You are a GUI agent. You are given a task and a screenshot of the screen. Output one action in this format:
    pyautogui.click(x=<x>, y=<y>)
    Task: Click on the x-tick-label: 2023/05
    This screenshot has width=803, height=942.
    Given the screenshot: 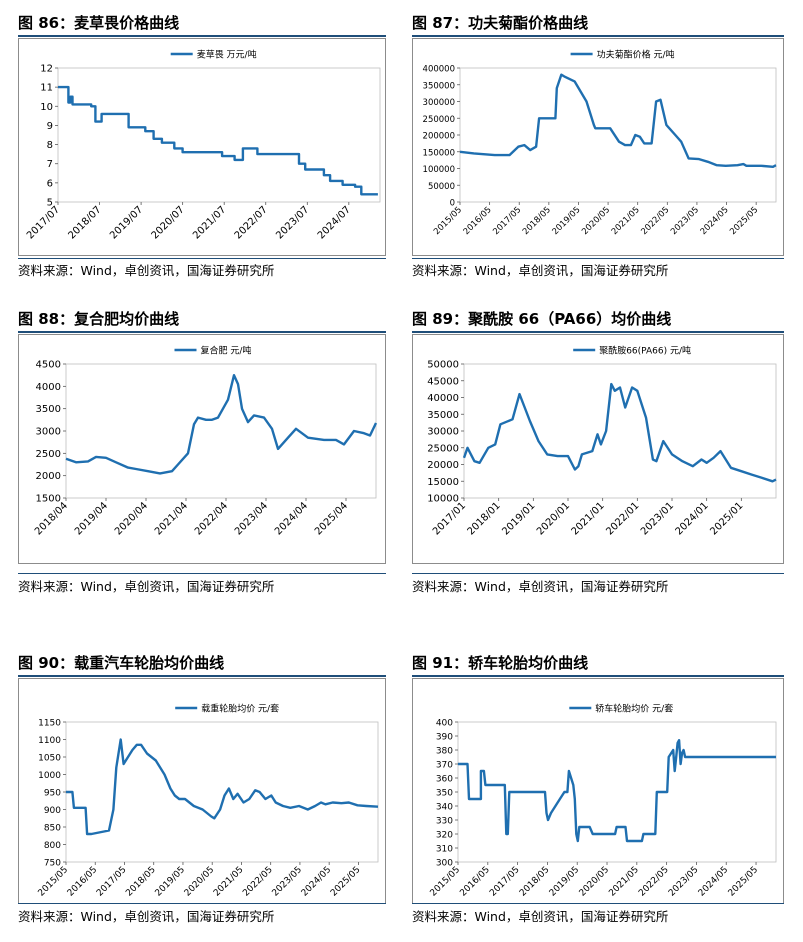 What is the action you would take?
    pyautogui.click(x=288, y=882)
    